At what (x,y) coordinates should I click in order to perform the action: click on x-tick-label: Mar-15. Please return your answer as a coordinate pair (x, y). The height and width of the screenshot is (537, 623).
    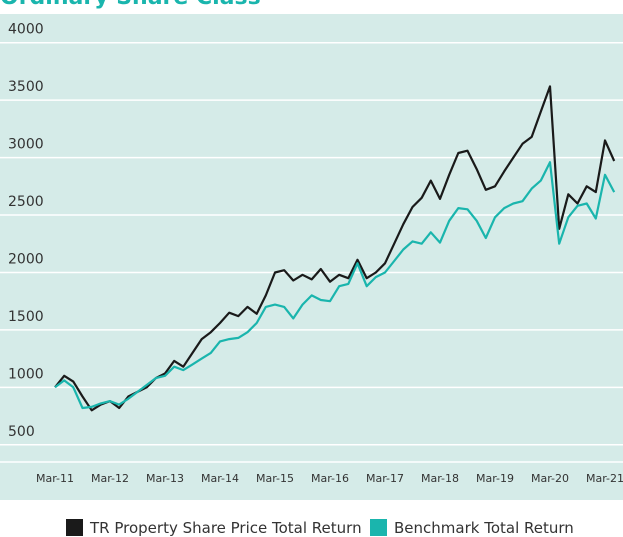
    Looking at the image, I should click on (275, 478).